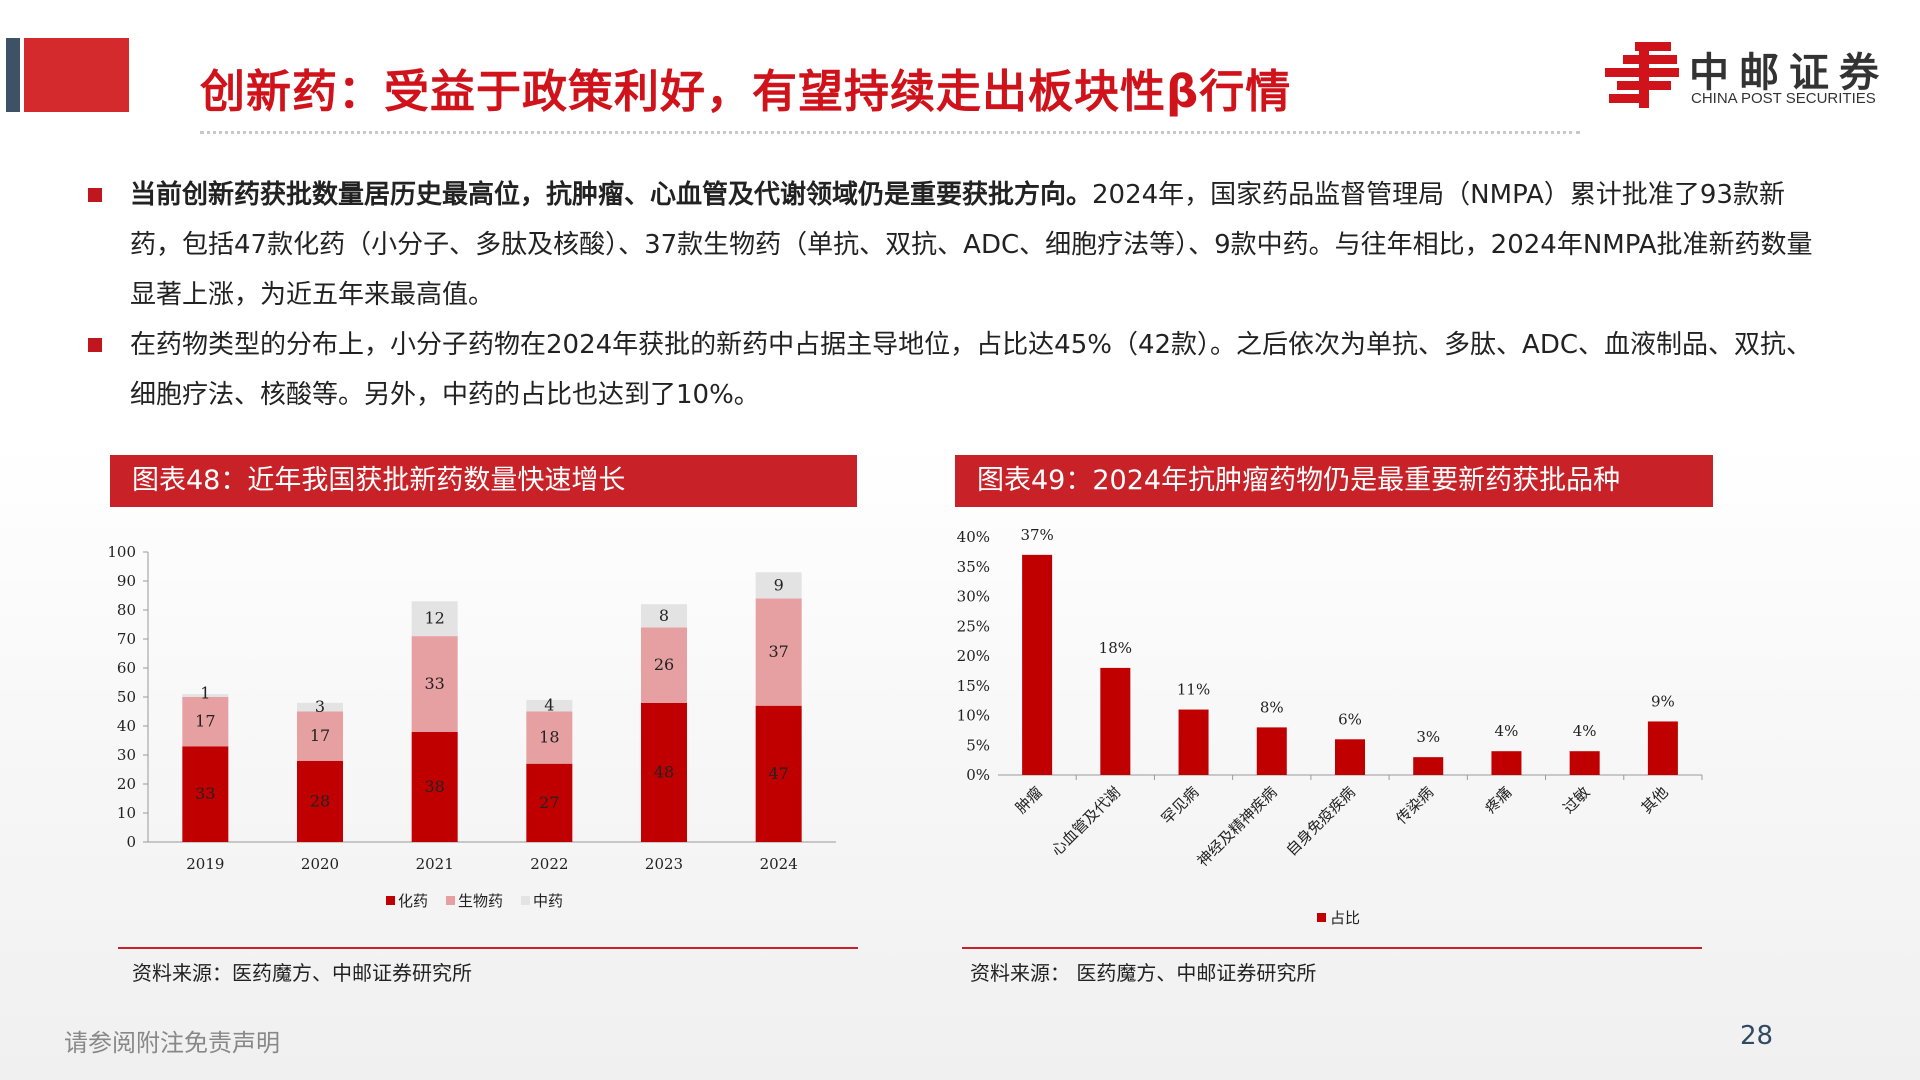 The width and height of the screenshot is (1920, 1080). Describe the element at coordinates (1498, 800) in the screenshot. I see `x-tick-label: 疼痛` at that location.